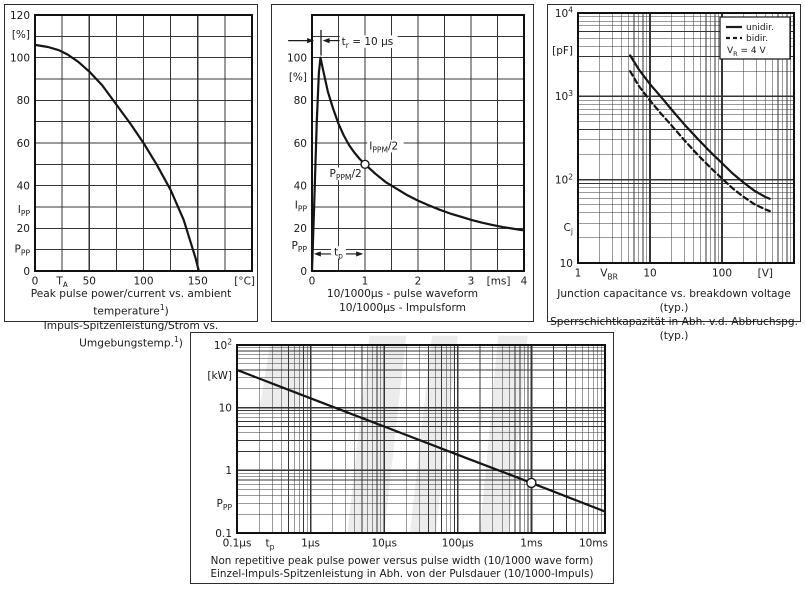  What do you see at coordinates (310, 544) in the screenshot?
I see `svg-text: 1µs` at bounding box center [310, 544].